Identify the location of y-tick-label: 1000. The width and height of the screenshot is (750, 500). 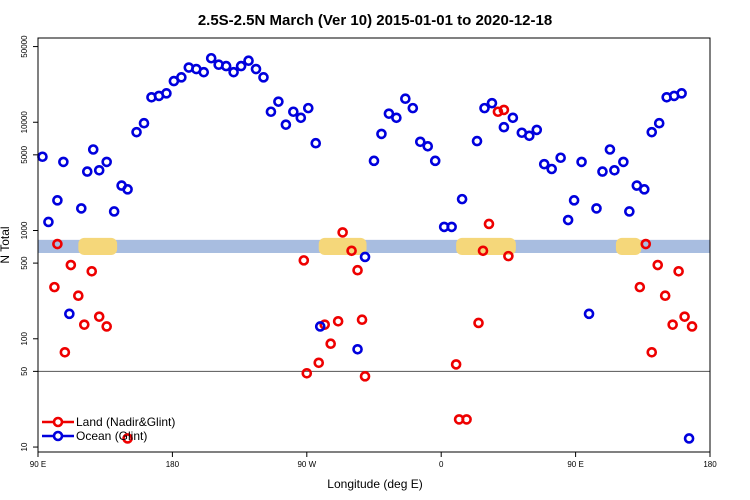
(24, 230).